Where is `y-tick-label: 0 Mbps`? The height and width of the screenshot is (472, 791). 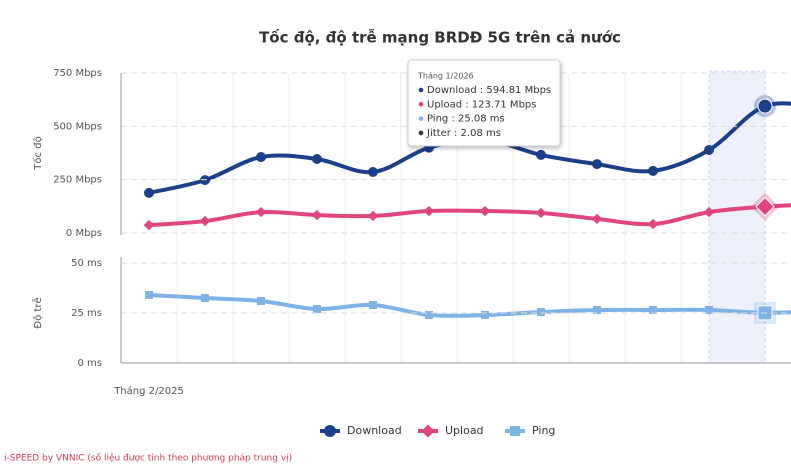 y-tick-label: 0 Mbps is located at coordinates (84, 233).